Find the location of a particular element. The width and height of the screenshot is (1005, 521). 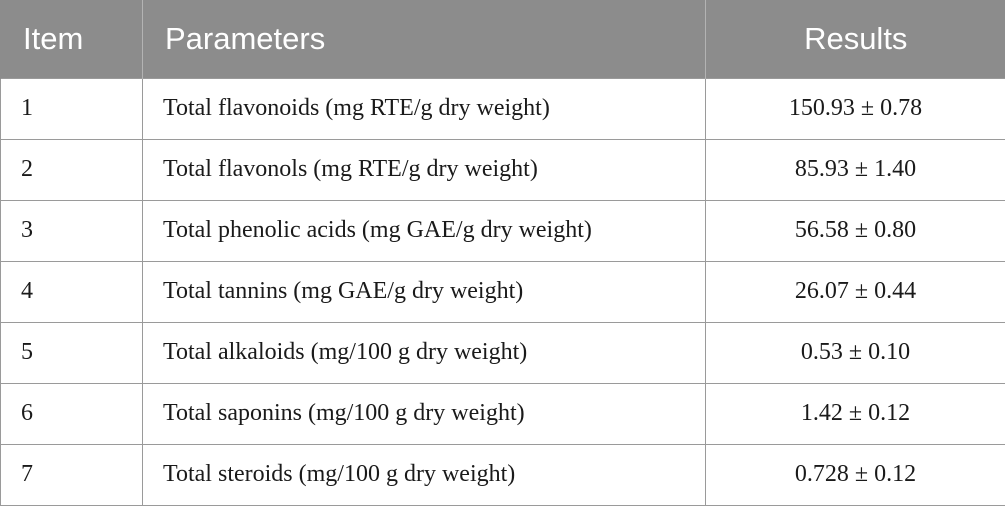

cell-item: 2 is located at coordinates (71, 169).